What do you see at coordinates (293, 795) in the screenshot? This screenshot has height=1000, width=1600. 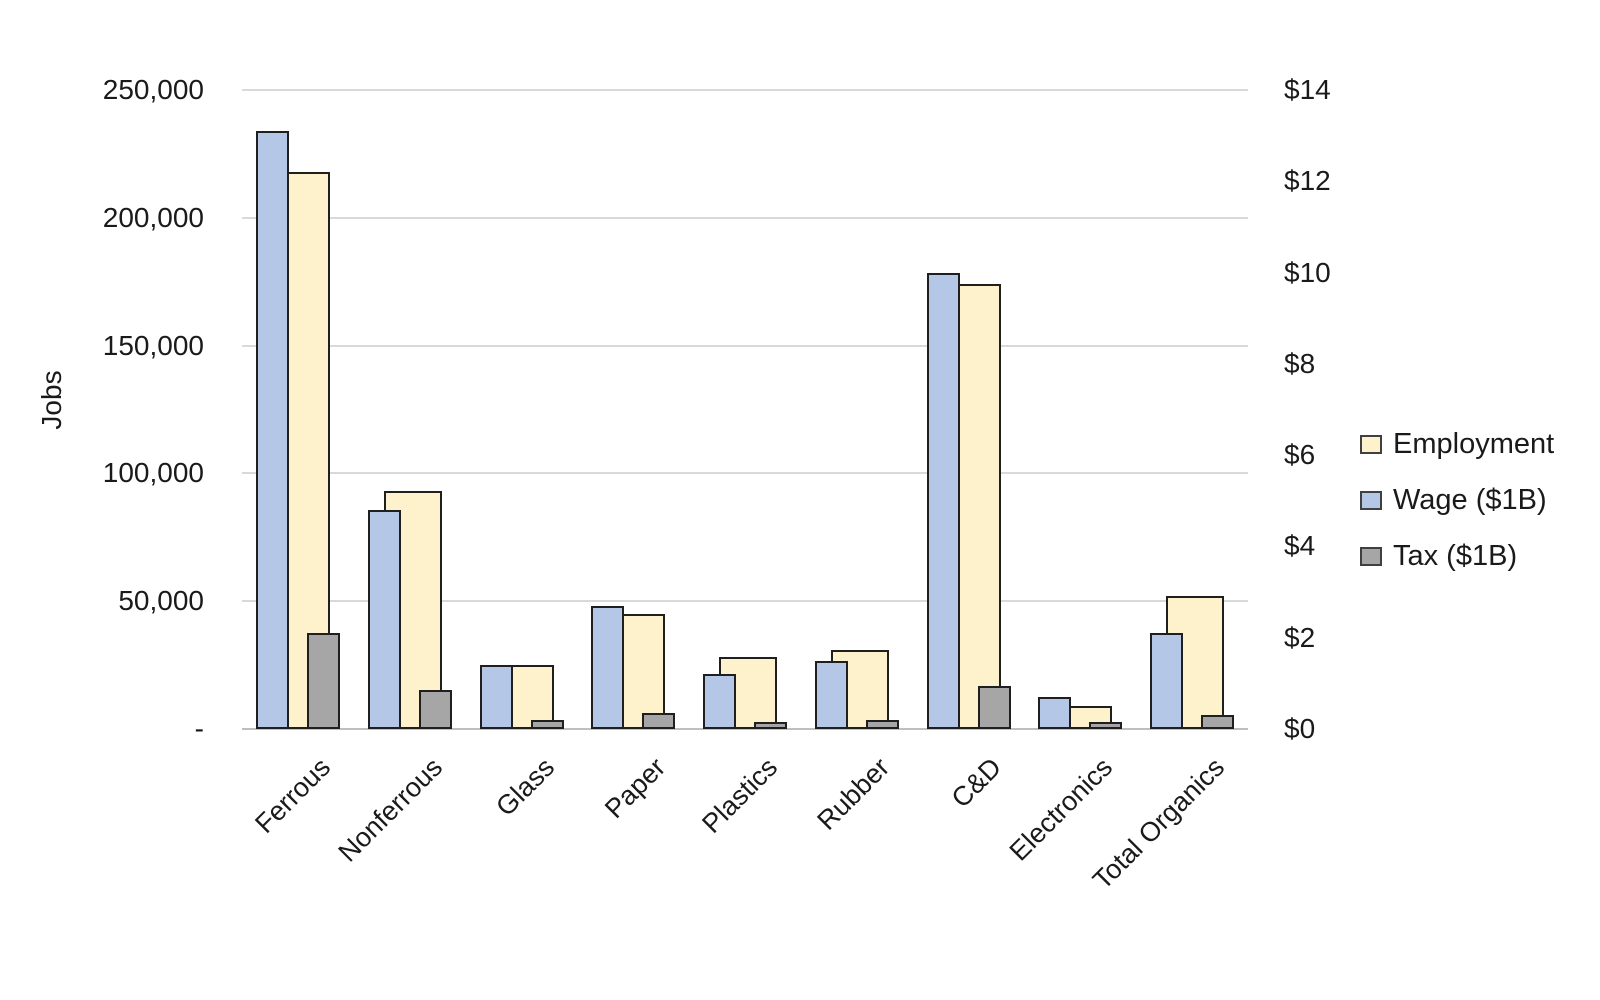 I see `category-label-ferrous: Ferrous` at bounding box center [293, 795].